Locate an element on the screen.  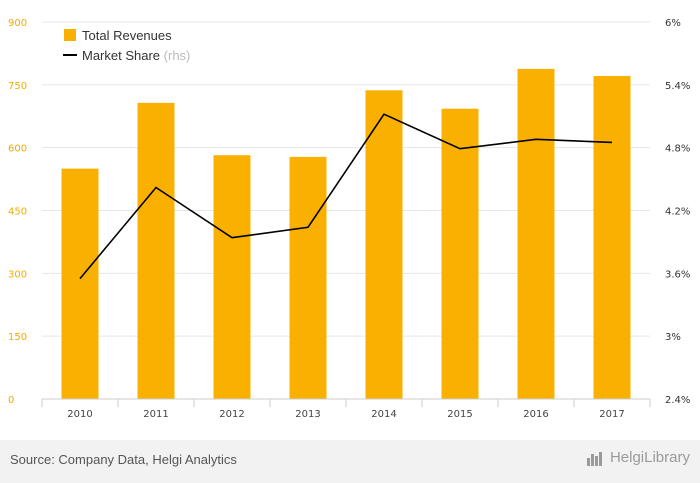
legend-revenues-label: Total Revenues is located at coordinates (127, 35).